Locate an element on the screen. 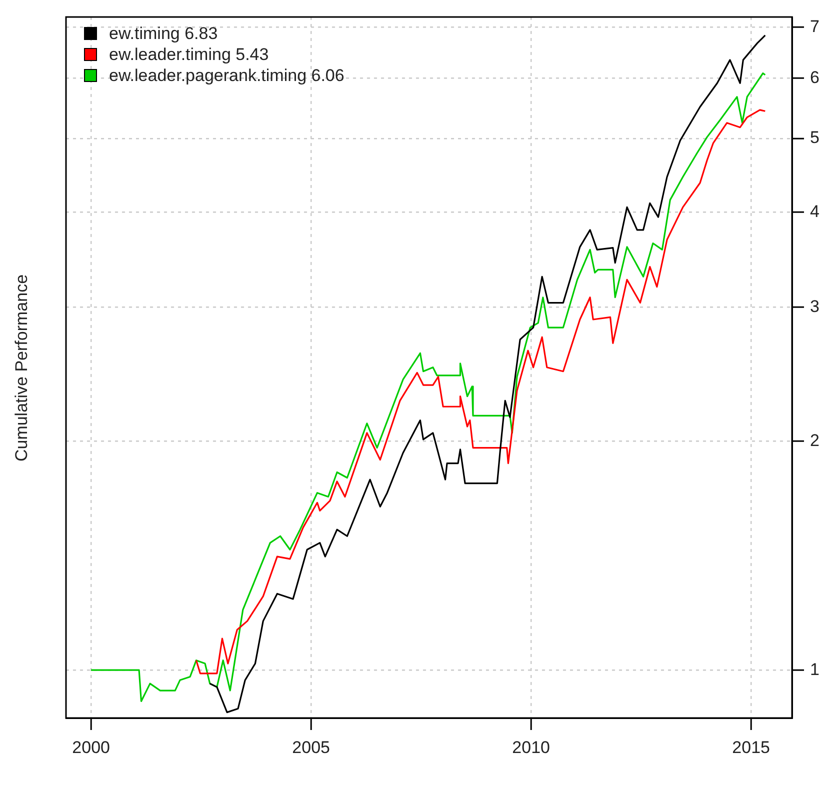  y-tick-label: 5 is located at coordinates (815, 138).